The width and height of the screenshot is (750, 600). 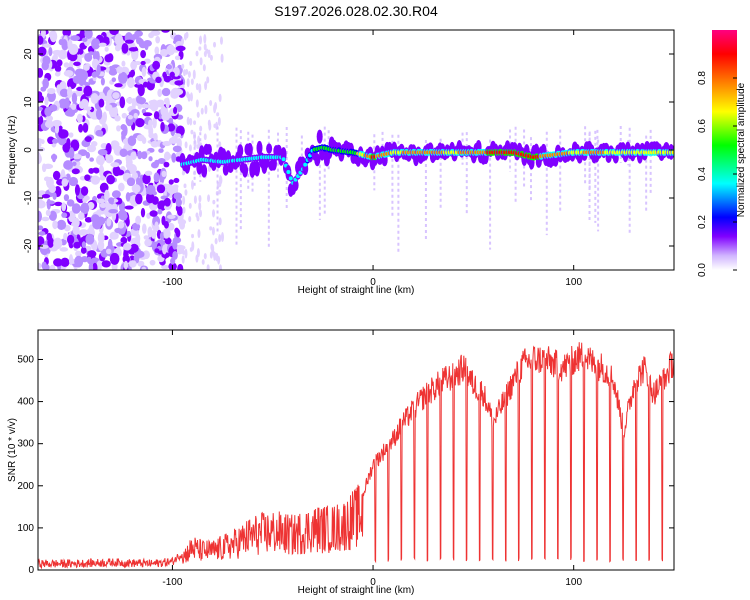 What do you see at coordinates (305, 164) in the screenshot?
I see `ridge-core` at bounding box center [305, 164].